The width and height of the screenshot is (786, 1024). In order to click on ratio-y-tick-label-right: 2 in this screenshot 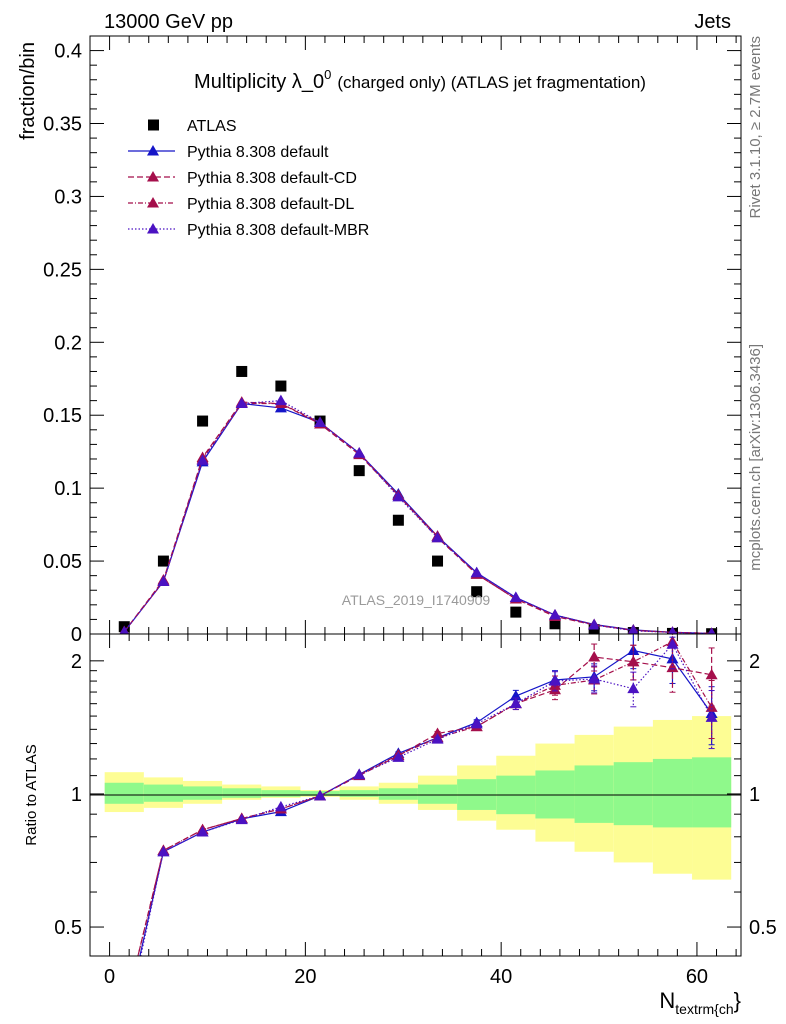, I will do `click(754, 662)`.